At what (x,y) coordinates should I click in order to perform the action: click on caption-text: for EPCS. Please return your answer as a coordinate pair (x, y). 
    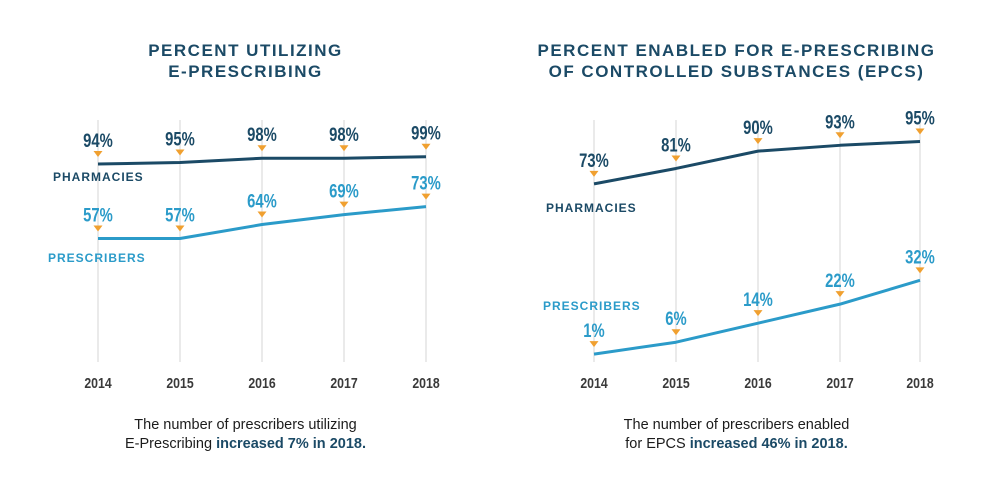
    Looking at the image, I should click on (657, 444).